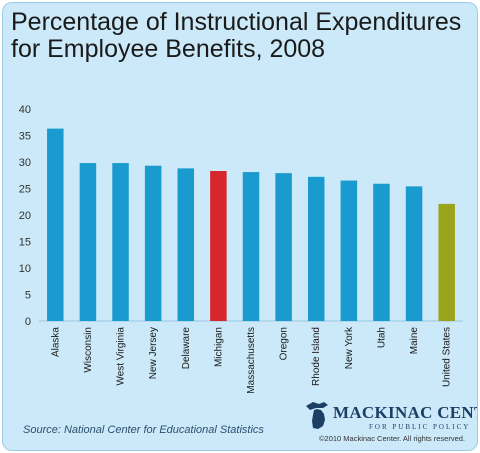  I want to click on category-label: Michigan, so click(218, 347).